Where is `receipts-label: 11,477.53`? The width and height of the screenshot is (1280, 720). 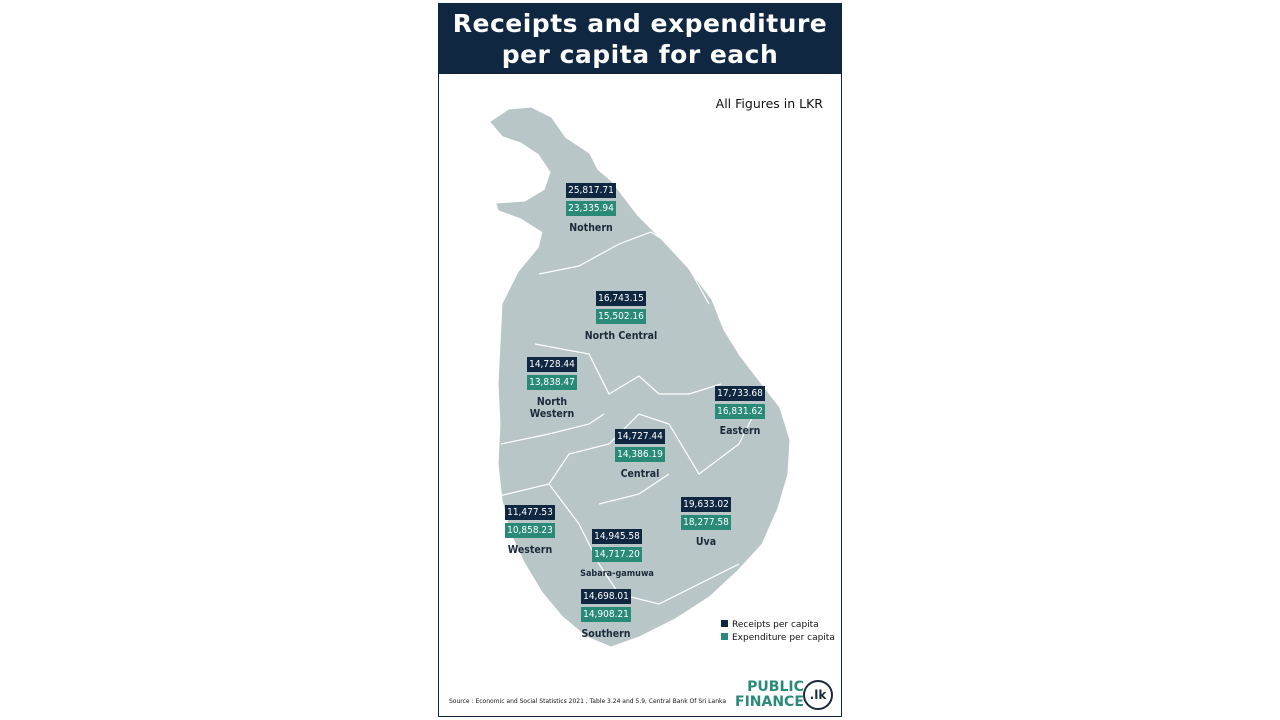 receipts-label: 11,477.53 is located at coordinates (530, 512).